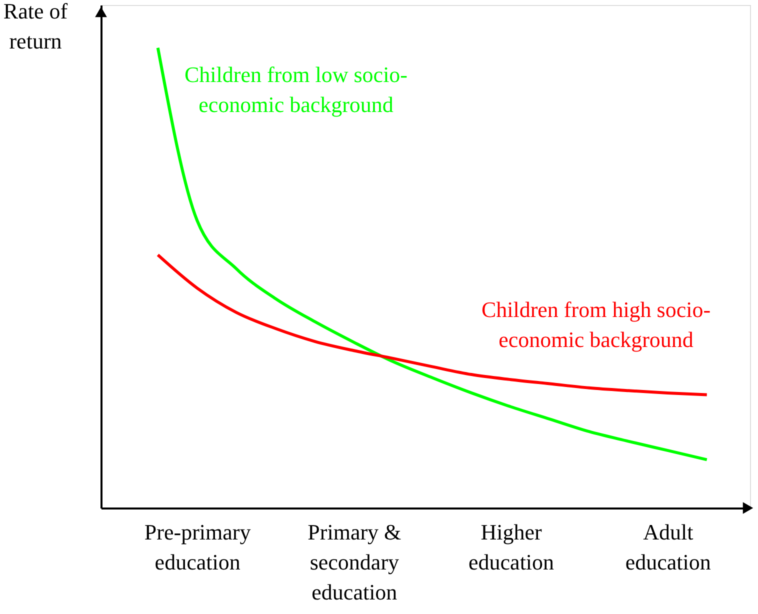 The image size is (758, 614). Describe the element at coordinates (296, 89) in the screenshot. I see `series-label: Children from low socio-economic background` at that location.